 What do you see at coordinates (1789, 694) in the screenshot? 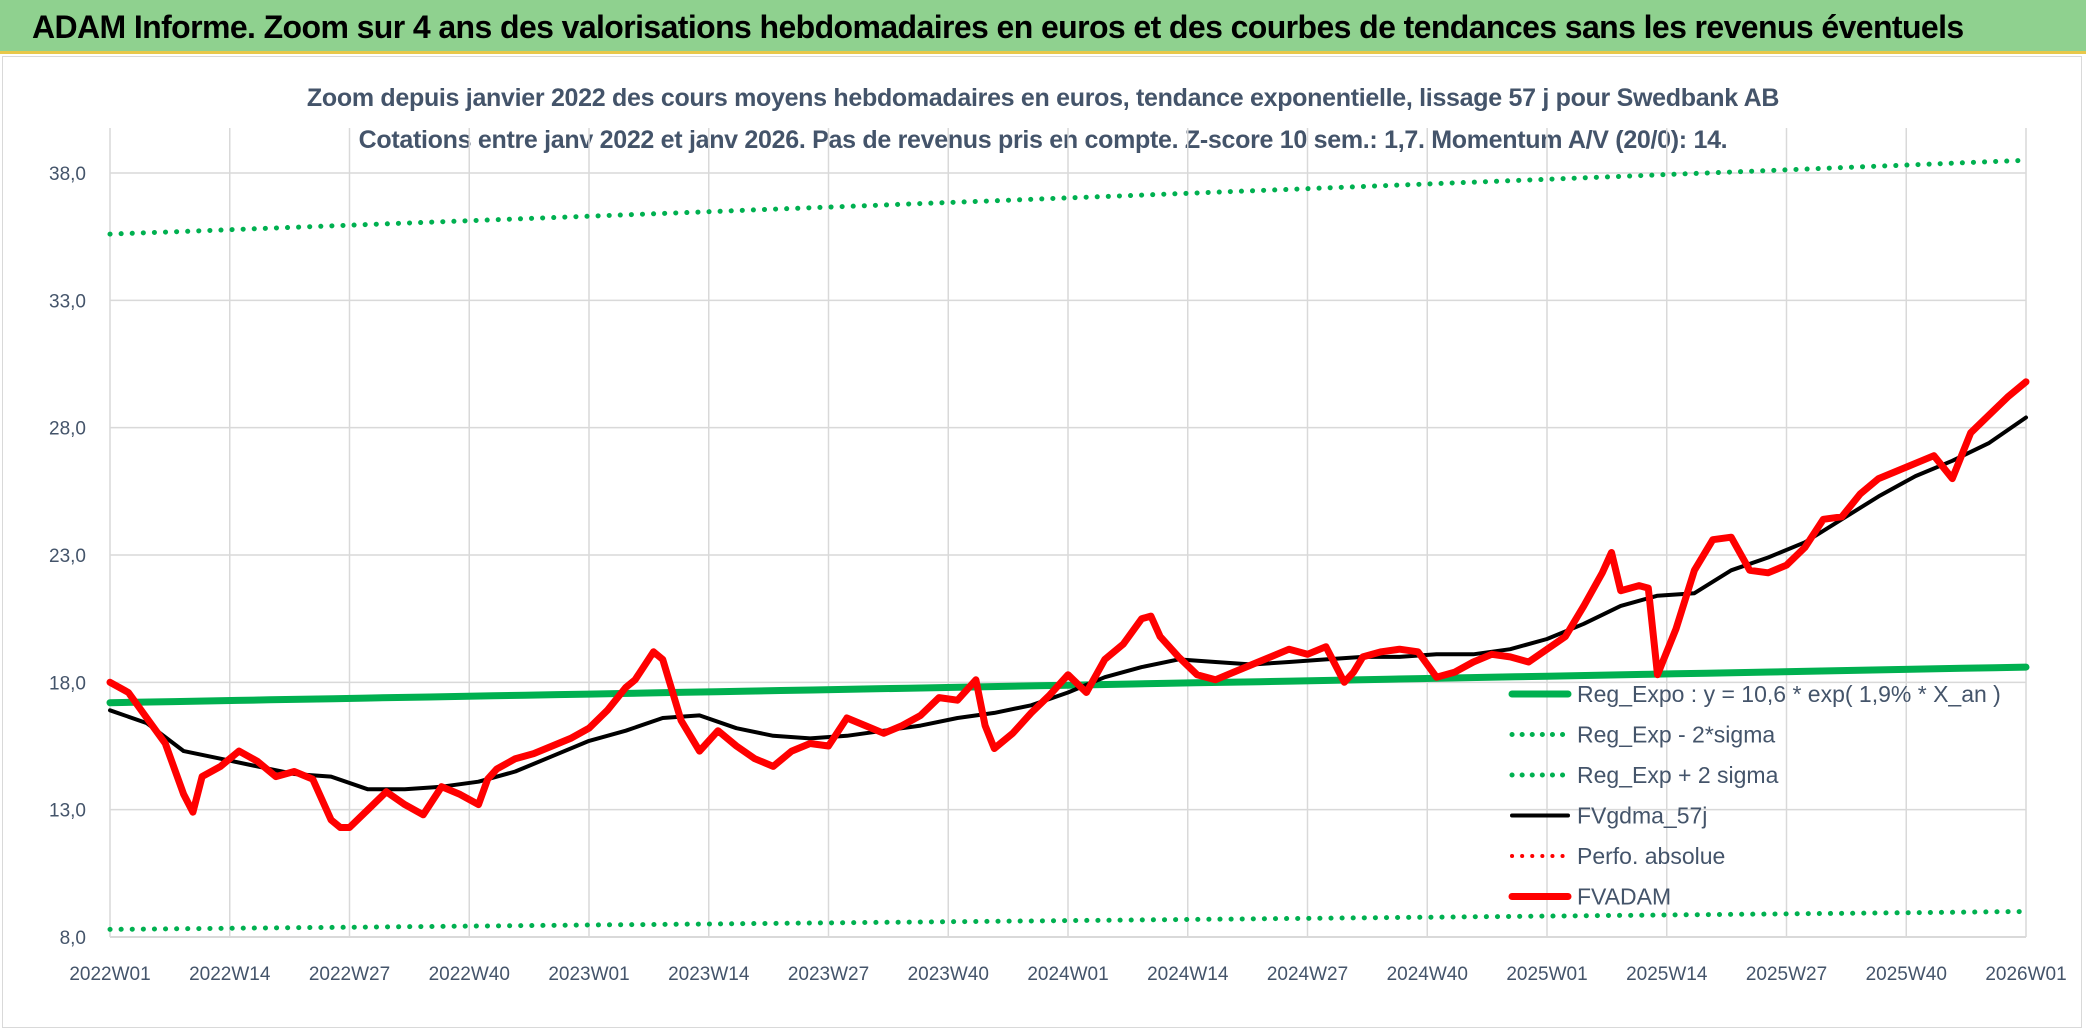
I see `legend-label: Reg_Expo : y = 10,6 * exp( 1,9% * X_an )` at bounding box center [1789, 694].